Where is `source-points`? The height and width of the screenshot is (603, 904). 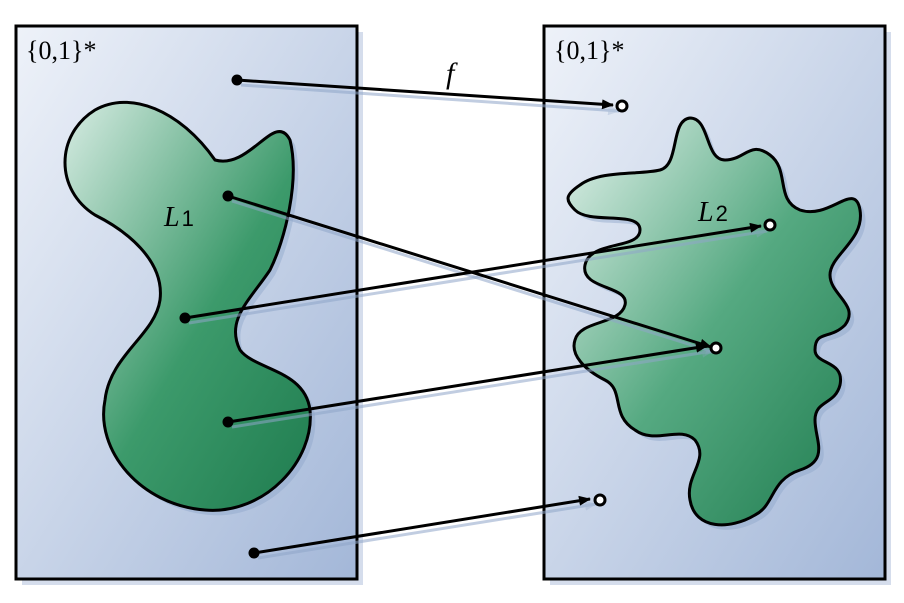 source-points is located at coordinates (219, 316).